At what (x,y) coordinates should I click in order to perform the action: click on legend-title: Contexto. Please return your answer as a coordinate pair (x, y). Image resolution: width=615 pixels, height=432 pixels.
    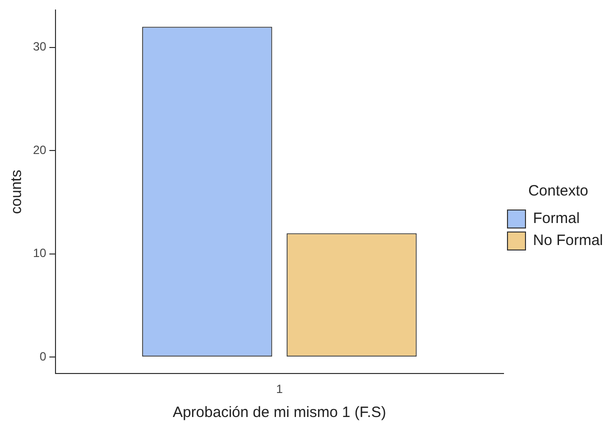
    Looking at the image, I should click on (558, 191).